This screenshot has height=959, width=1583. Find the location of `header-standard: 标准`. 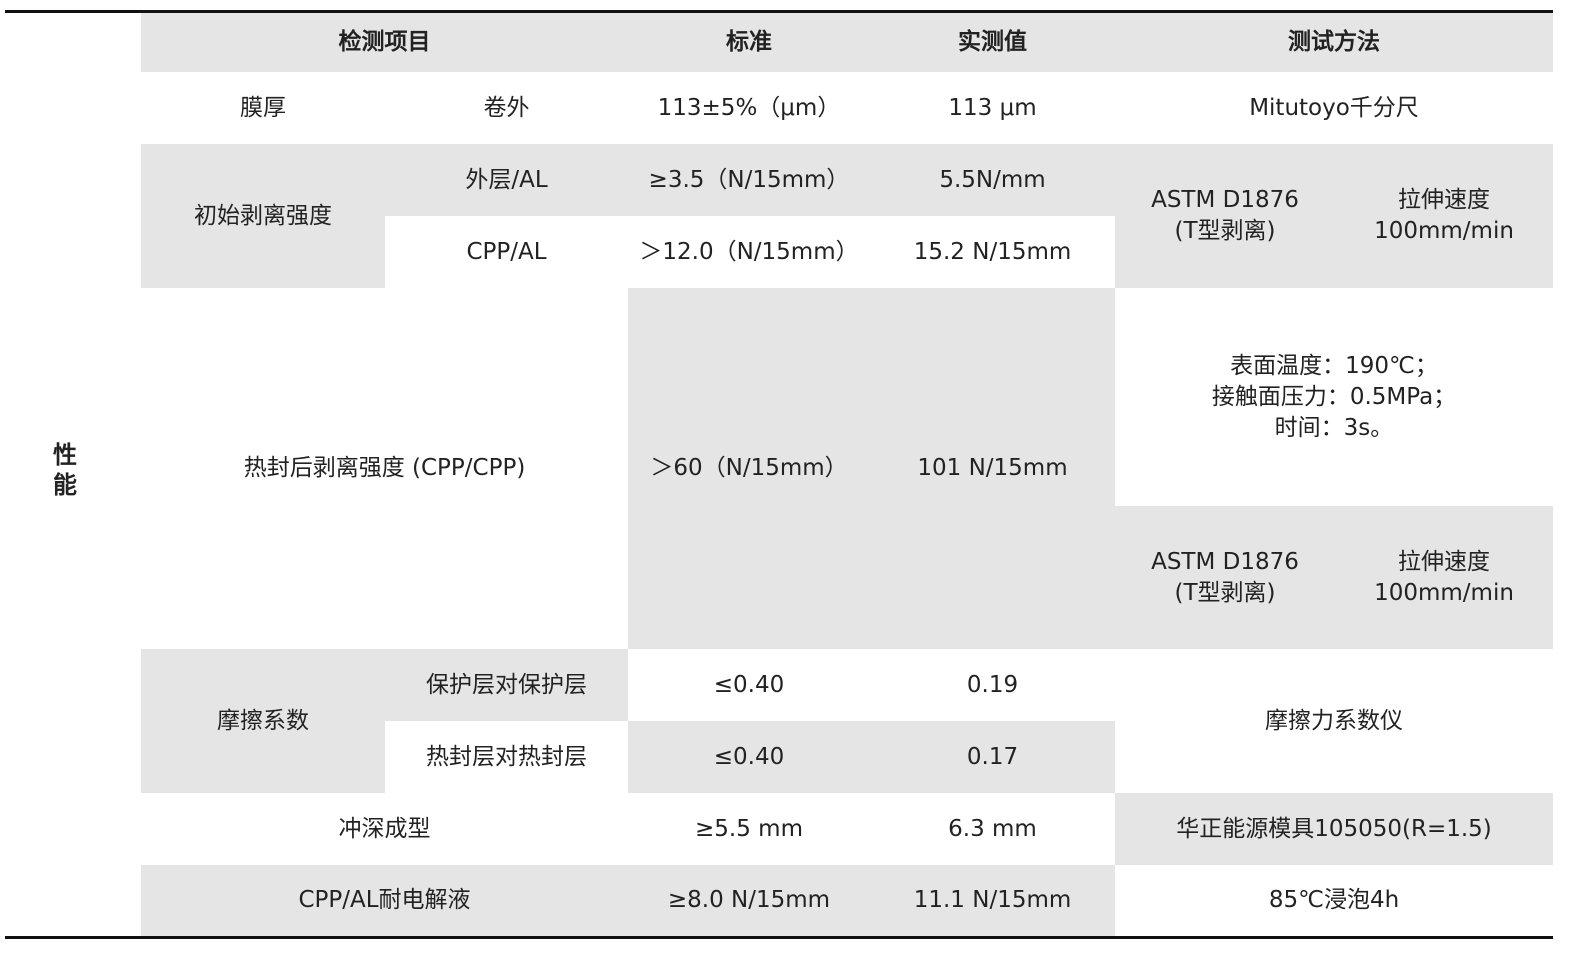

header-standard: 标准 is located at coordinates (749, 42).